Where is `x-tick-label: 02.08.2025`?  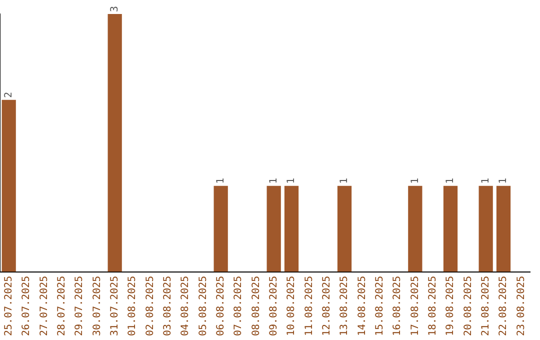 x-tick-label: 02.08.2025 is located at coordinates (150, 306).